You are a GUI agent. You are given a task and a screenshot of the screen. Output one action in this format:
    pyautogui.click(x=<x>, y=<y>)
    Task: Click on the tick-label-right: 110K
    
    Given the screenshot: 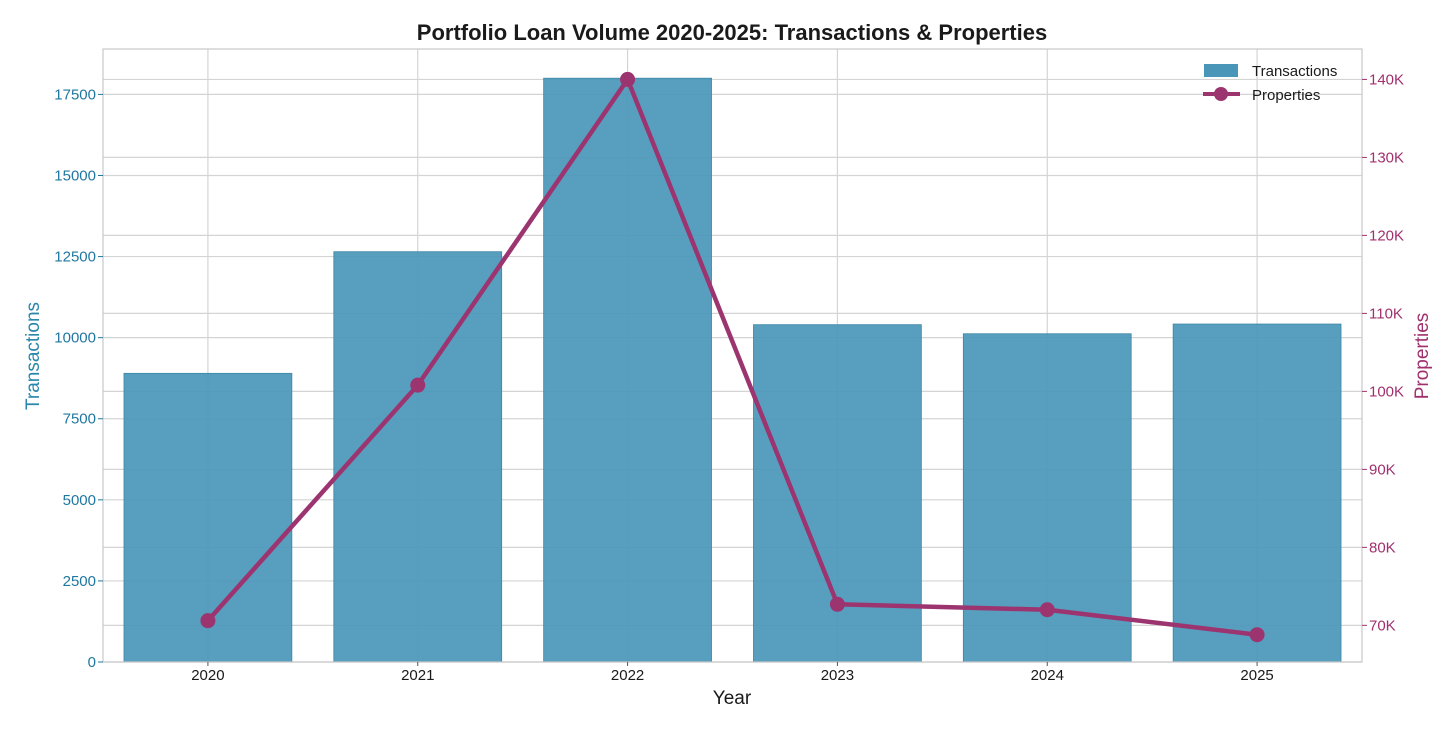 What is the action you would take?
    pyautogui.click(x=1386, y=313)
    